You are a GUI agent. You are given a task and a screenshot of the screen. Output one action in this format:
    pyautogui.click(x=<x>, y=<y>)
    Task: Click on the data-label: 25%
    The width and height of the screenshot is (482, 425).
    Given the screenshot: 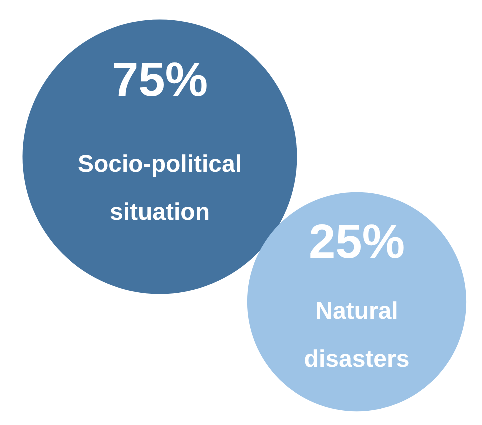 What is the action you would take?
    pyautogui.click(x=357, y=242)
    